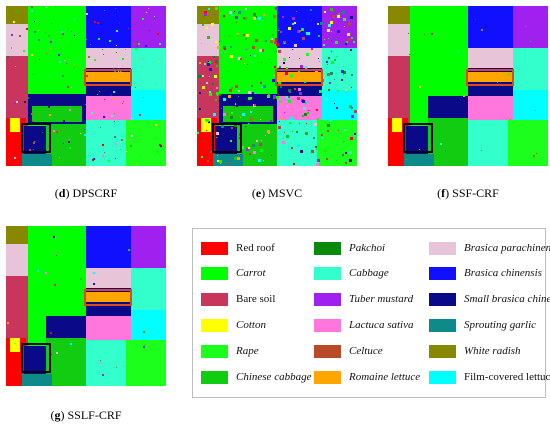 Image resolution: width=550 pixels, height=429 pixels. Describe the element at coordinates (507, 299) in the screenshot. I see `legend-label: Small brasica chinensis` at that location.